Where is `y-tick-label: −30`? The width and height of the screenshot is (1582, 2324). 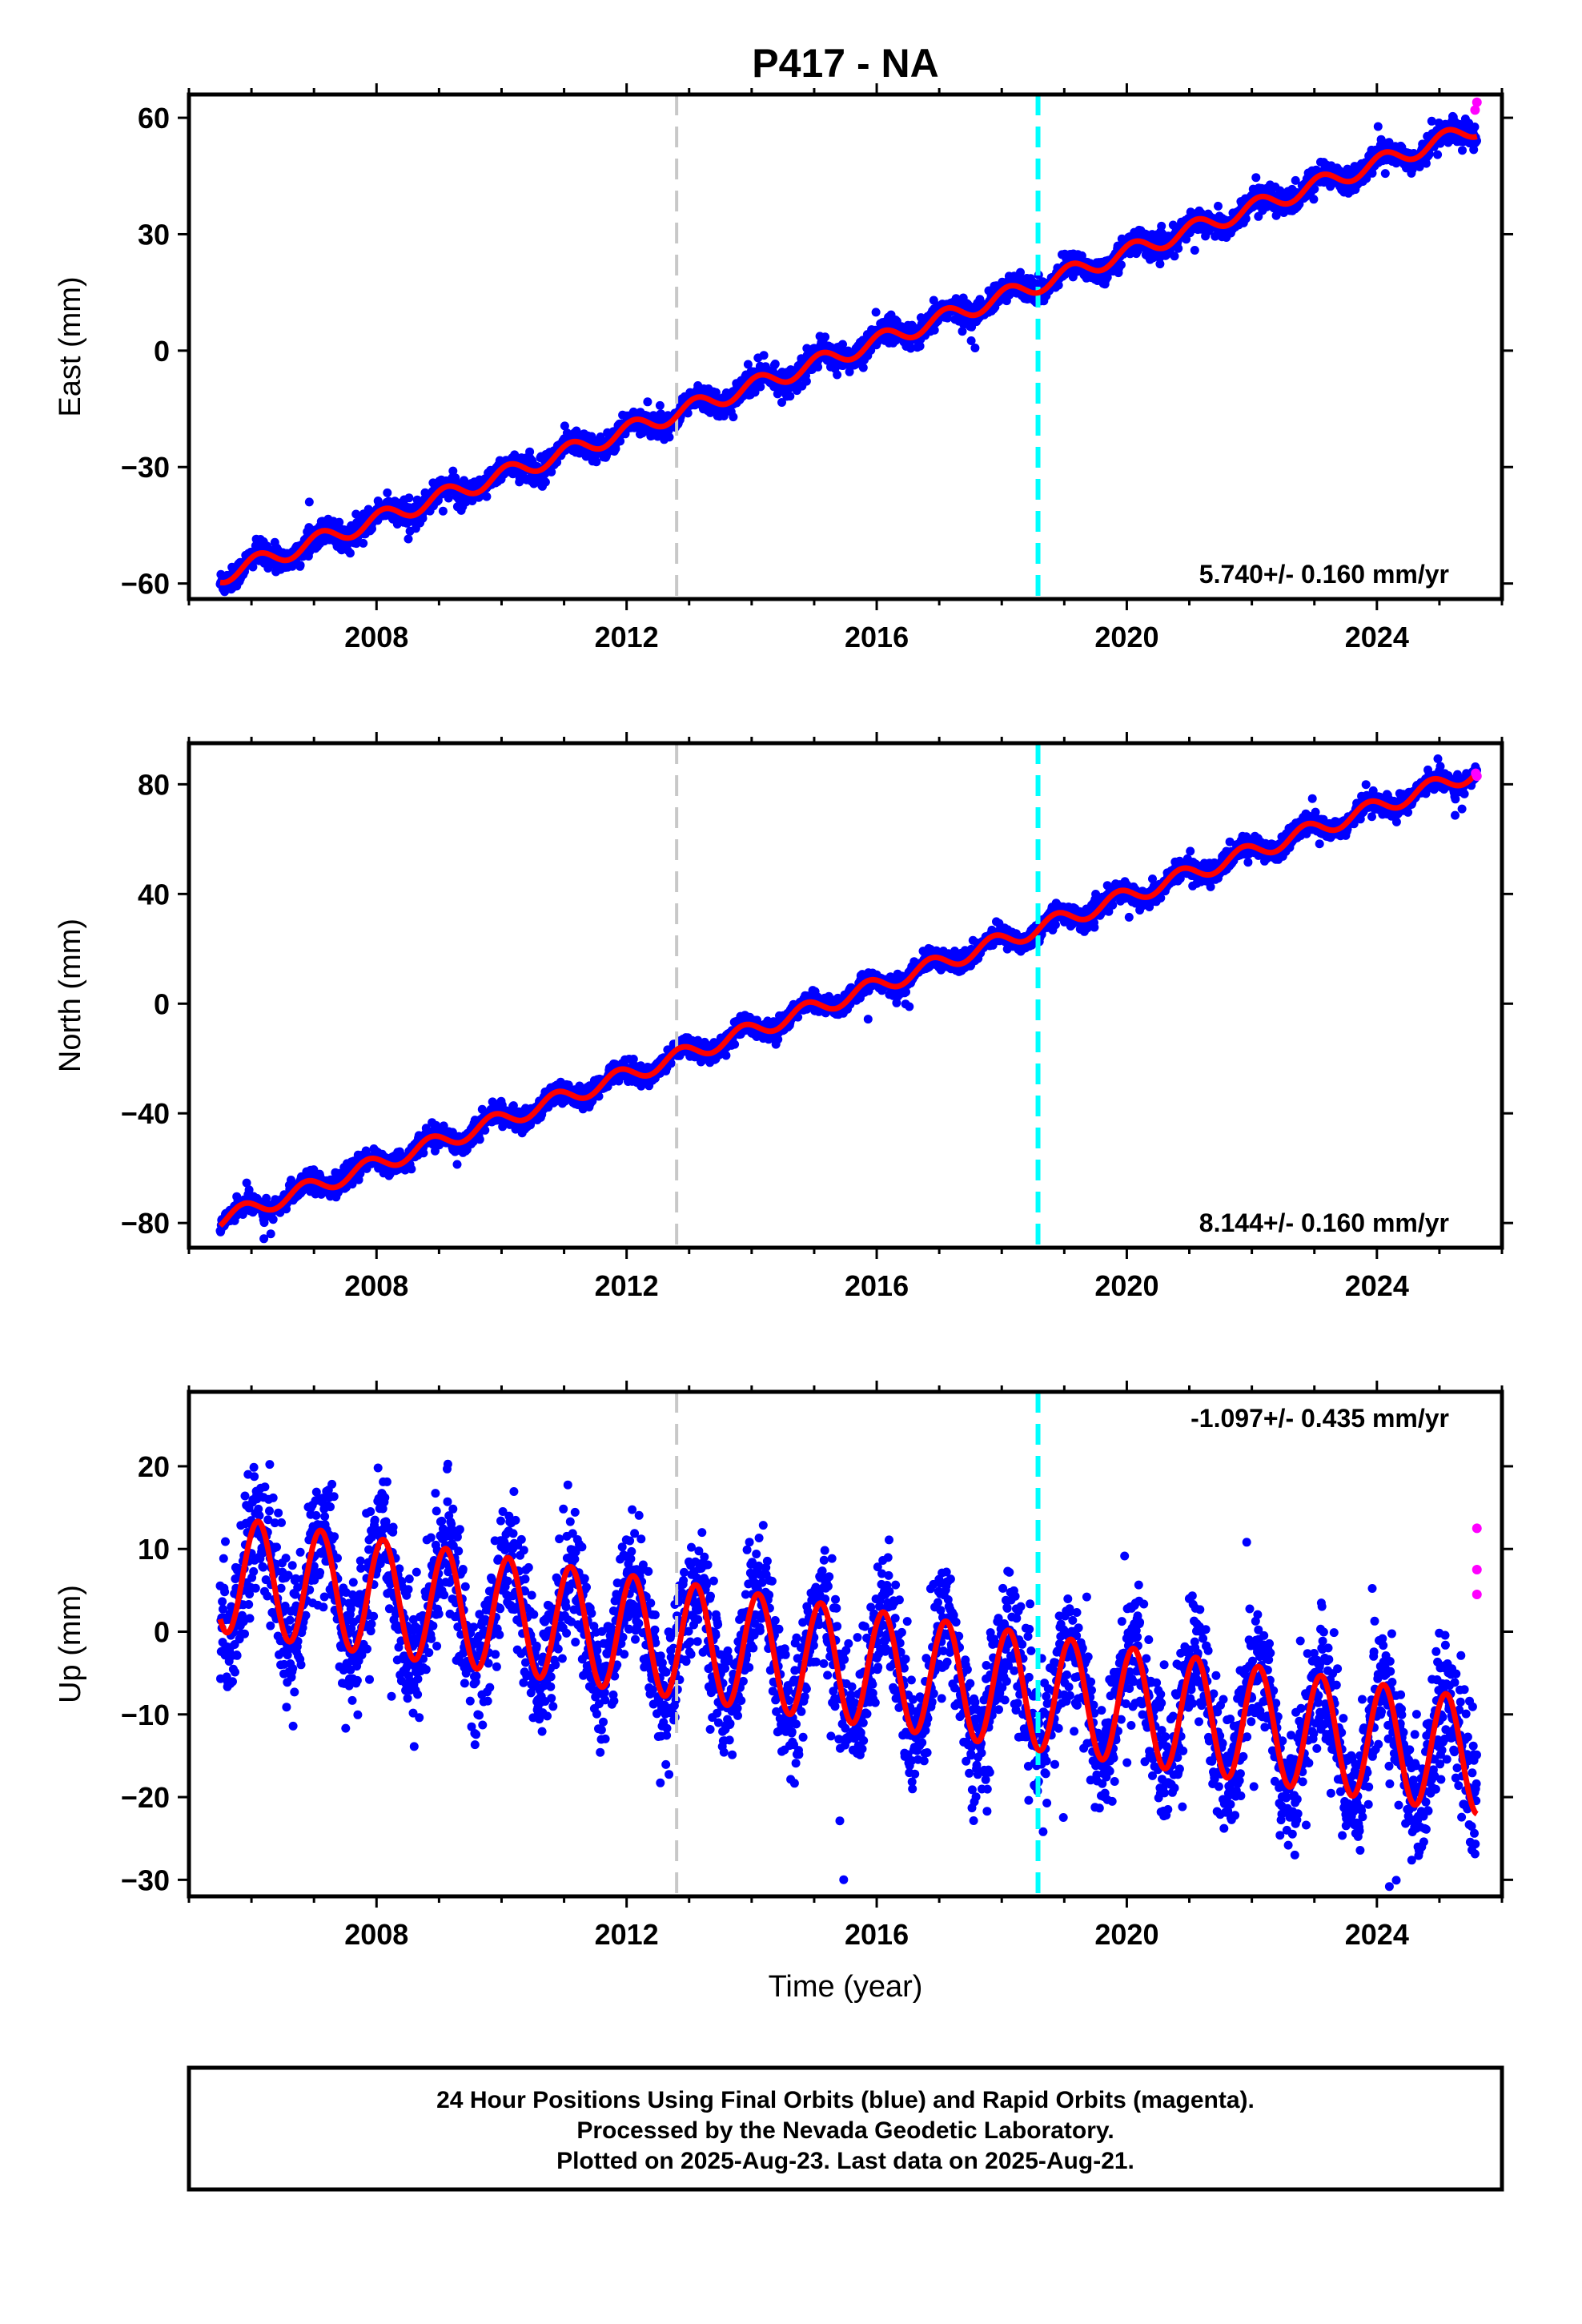 y-tick-label: −30 is located at coordinates (145, 467).